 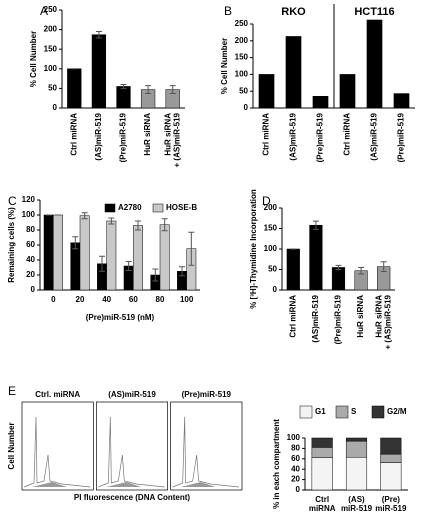 I want to click on legend-label: S, so click(x=354, y=411).